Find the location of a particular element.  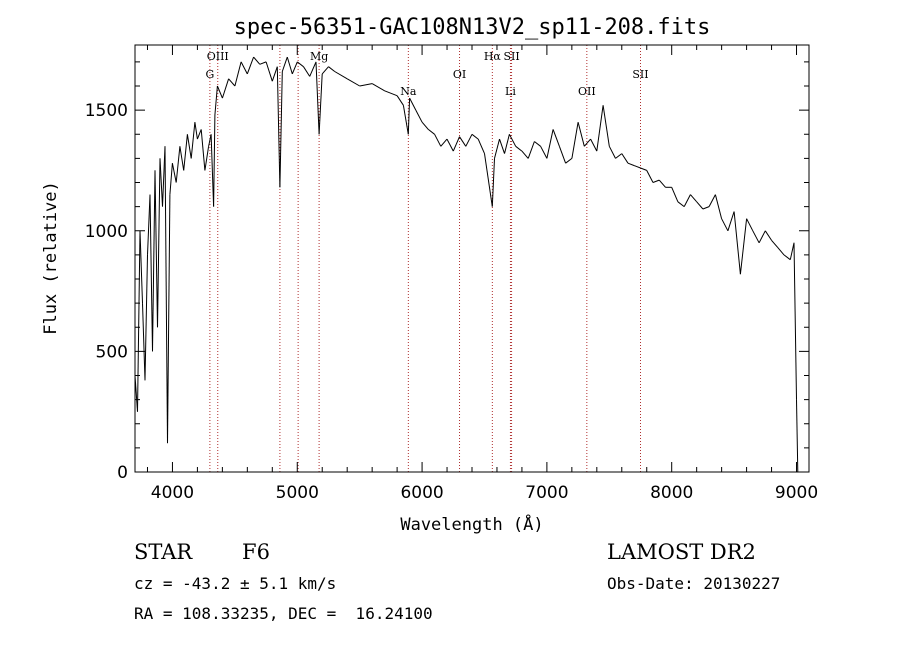

redshift-cz: cz = -43.2 ± 5.1 km/s is located at coordinates (235, 583).